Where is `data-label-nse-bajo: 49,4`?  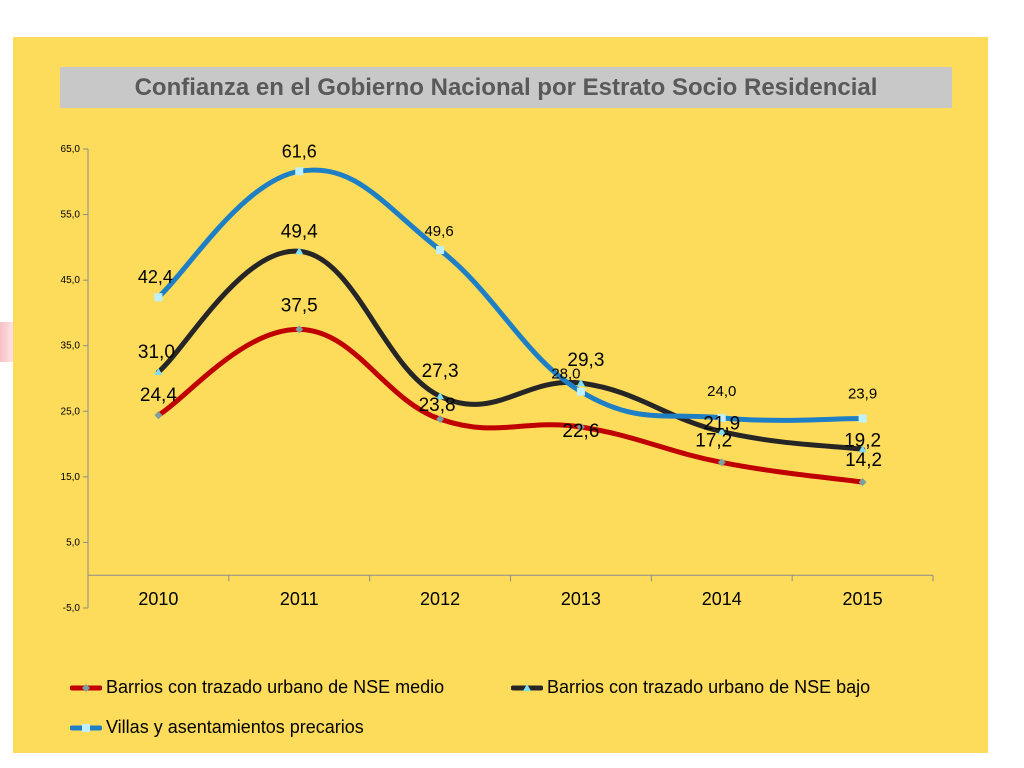
data-label-nse-bajo: 49,4 is located at coordinates (299, 231).